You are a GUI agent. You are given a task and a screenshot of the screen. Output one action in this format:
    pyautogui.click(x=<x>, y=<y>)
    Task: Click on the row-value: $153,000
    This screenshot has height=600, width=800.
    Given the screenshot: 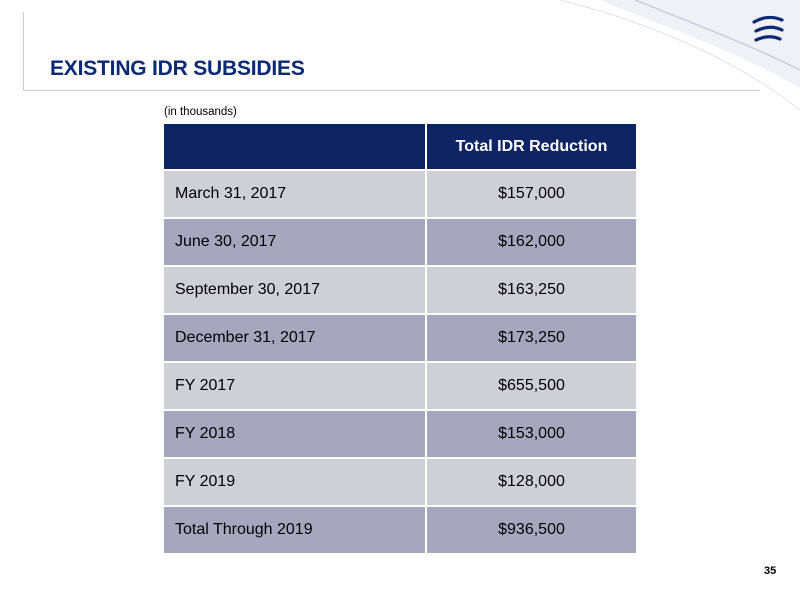 What is the action you would take?
    pyautogui.click(x=530, y=434)
    